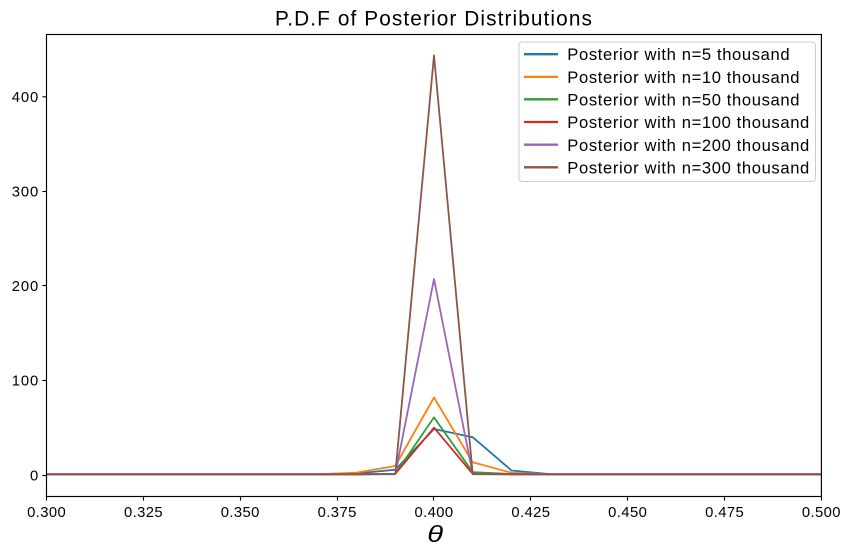 The height and width of the screenshot is (555, 851). Describe the element at coordinates (34, 476) in the screenshot. I see `svg-text: 0` at that location.